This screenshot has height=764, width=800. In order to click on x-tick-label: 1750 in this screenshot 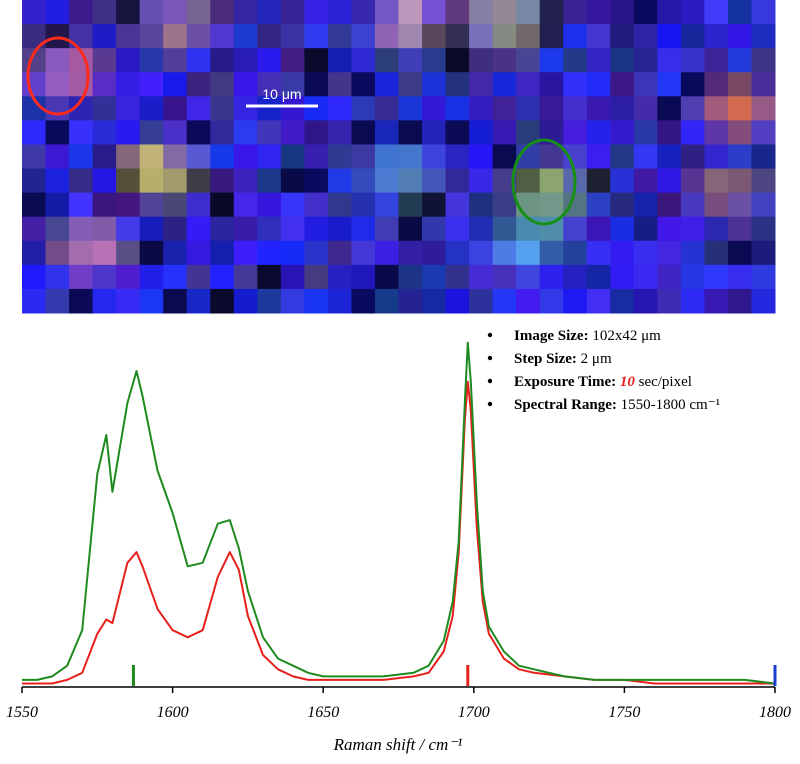, I will do `click(624, 712)`.